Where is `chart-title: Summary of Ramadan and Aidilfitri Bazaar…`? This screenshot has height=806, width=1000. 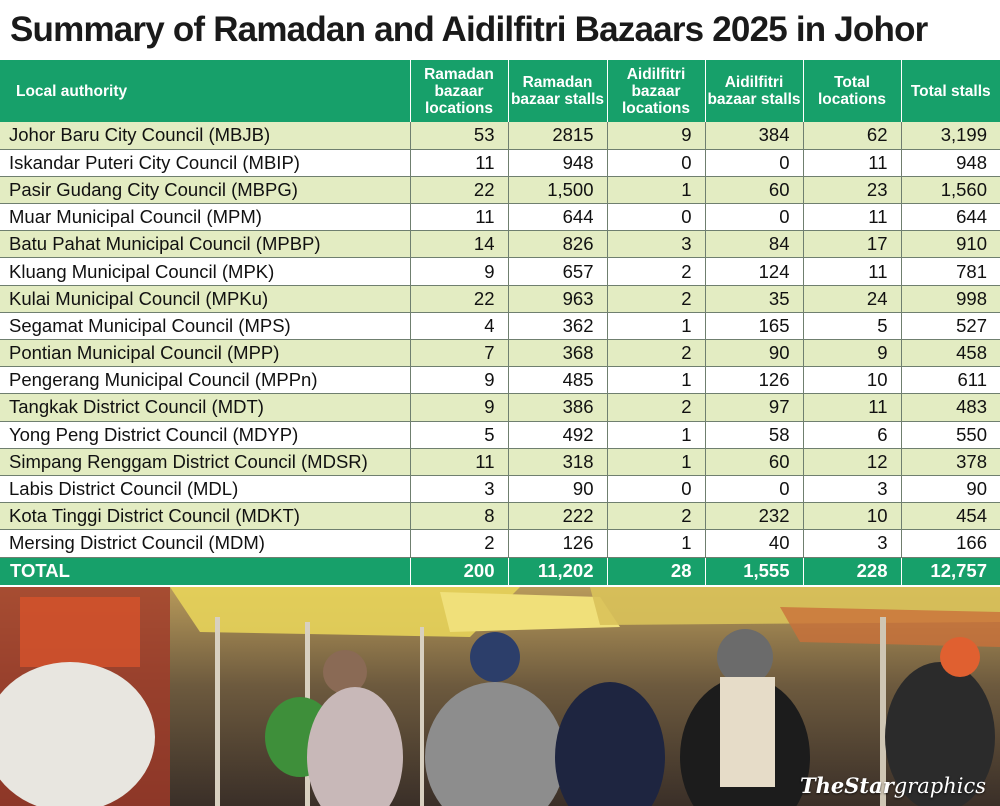
chart-title: Summary of Ramadan and Aidilfitri Bazaar… is located at coordinates (469, 29).